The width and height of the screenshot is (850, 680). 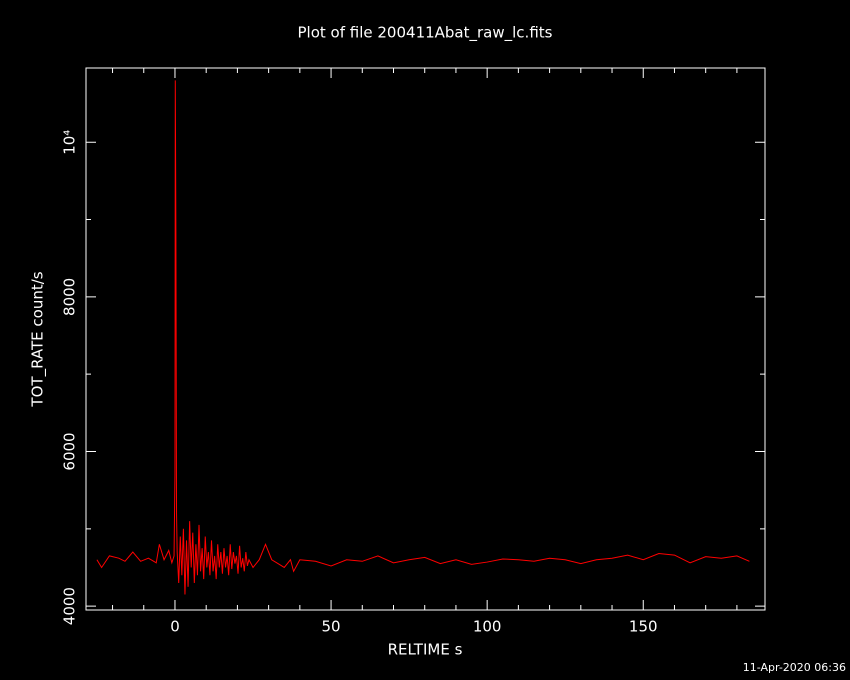 I want to click on y-tick-label: 8000, so click(x=70, y=297).